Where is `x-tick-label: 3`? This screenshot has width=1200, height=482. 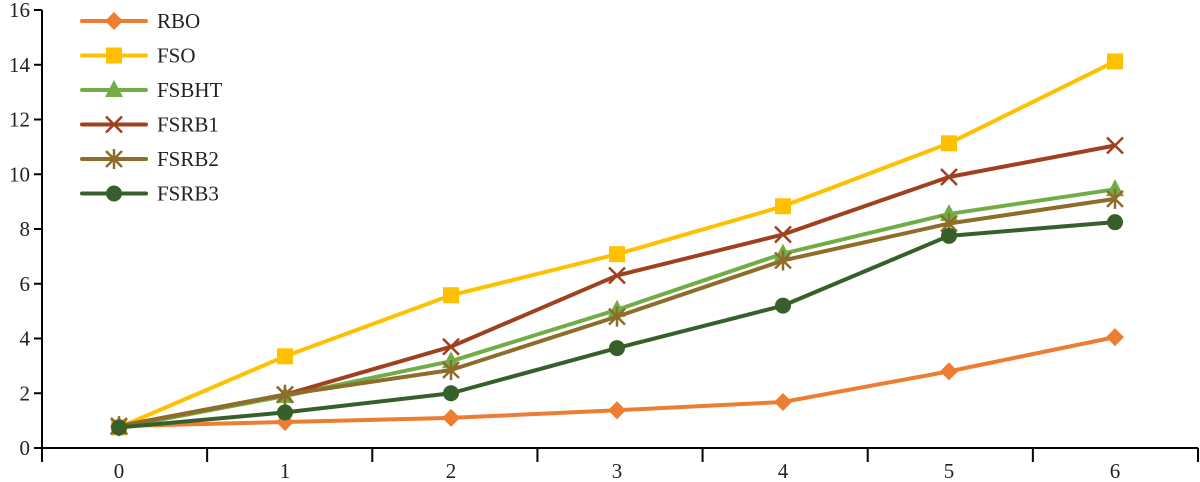 x-tick-label: 3 is located at coordinates (617, 470).